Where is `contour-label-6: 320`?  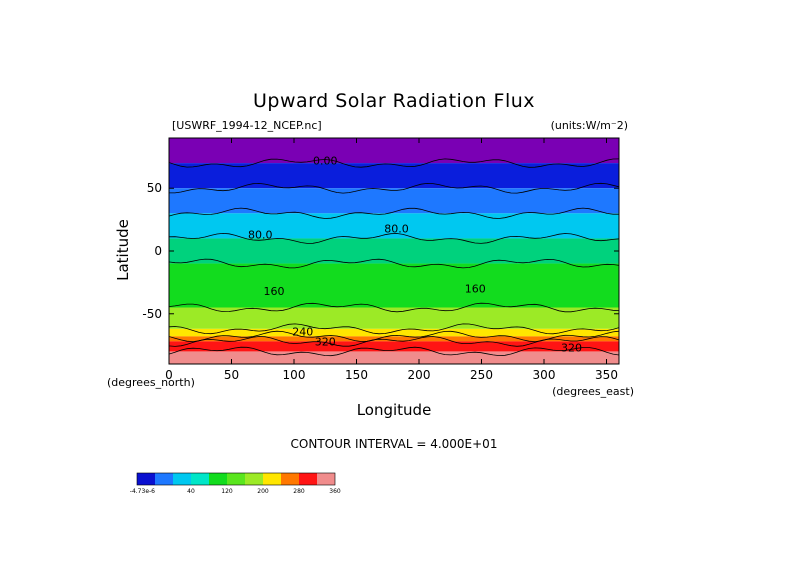 contour-label-6: 320 is located at coordinates (325, 341).